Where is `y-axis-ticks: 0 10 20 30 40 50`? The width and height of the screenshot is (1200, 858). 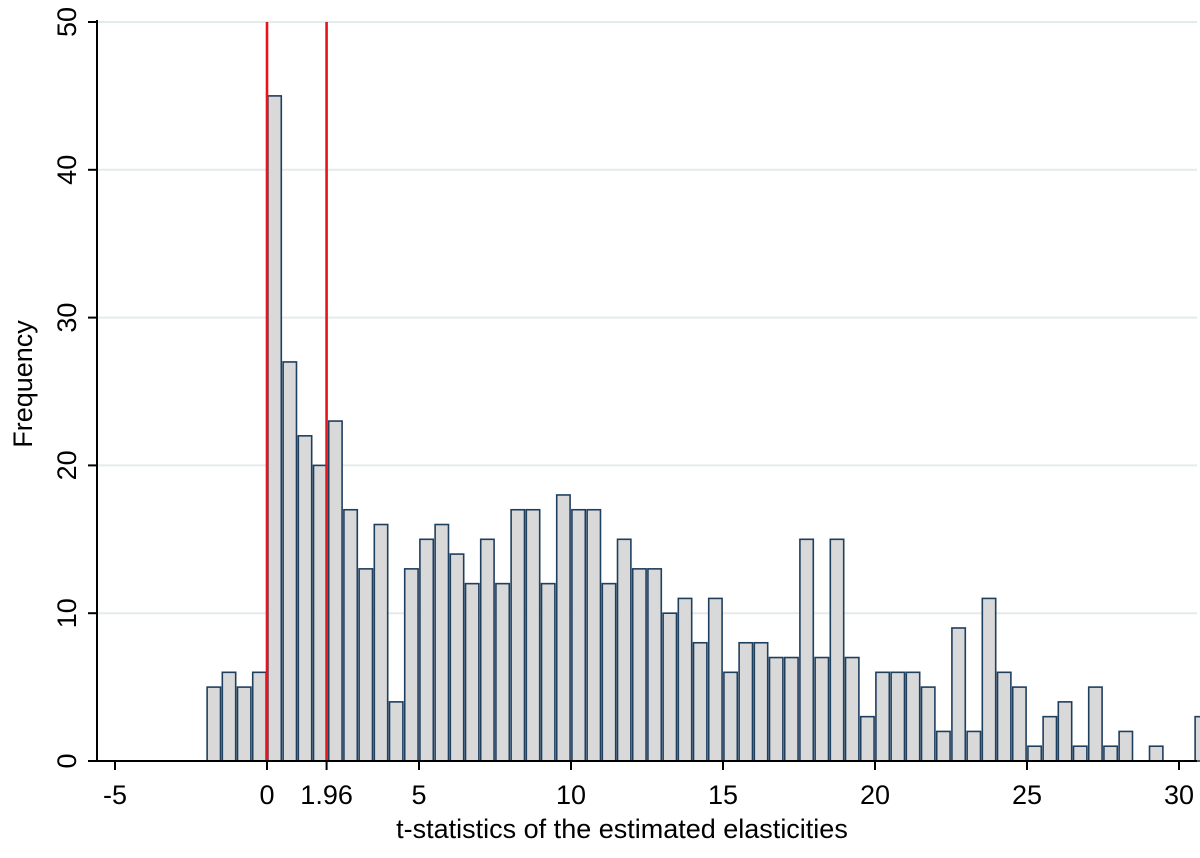 y-axis-ticks: 0 10 20 30 40 50 is located at coordinates (74, 388).